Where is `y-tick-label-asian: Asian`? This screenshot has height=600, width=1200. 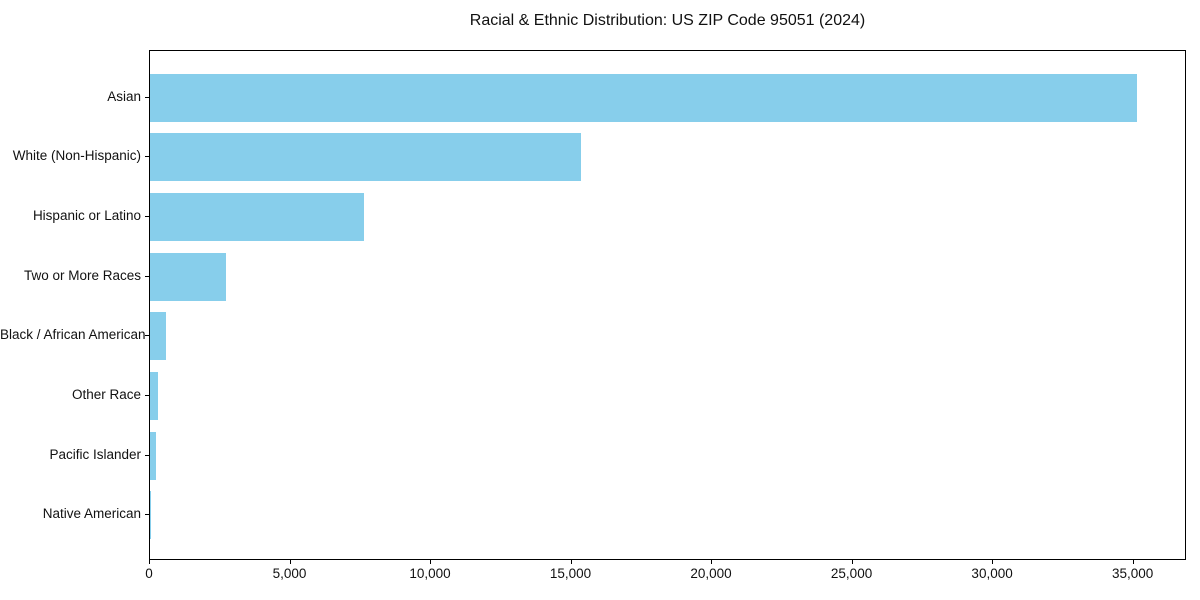 y-tick-label-asian: Asian is located at coordinates (124, 96).